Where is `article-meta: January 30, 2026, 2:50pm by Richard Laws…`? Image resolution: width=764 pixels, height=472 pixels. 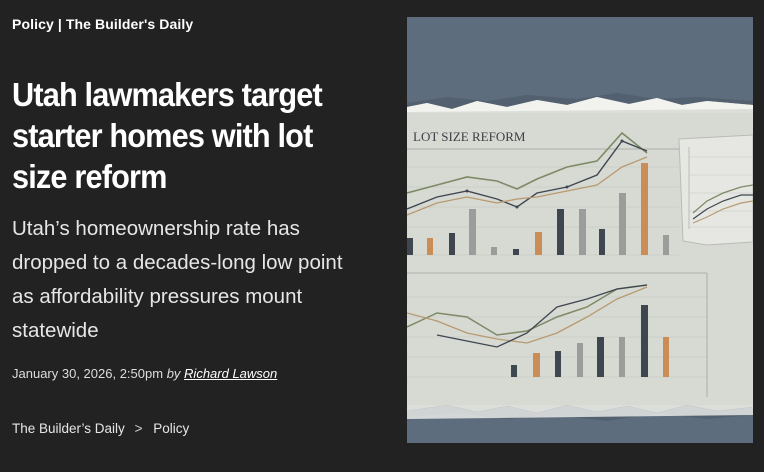 article-meta: January 30, 2026, 2:50pm by Richard Laws… is located at coordinates (144, 373).